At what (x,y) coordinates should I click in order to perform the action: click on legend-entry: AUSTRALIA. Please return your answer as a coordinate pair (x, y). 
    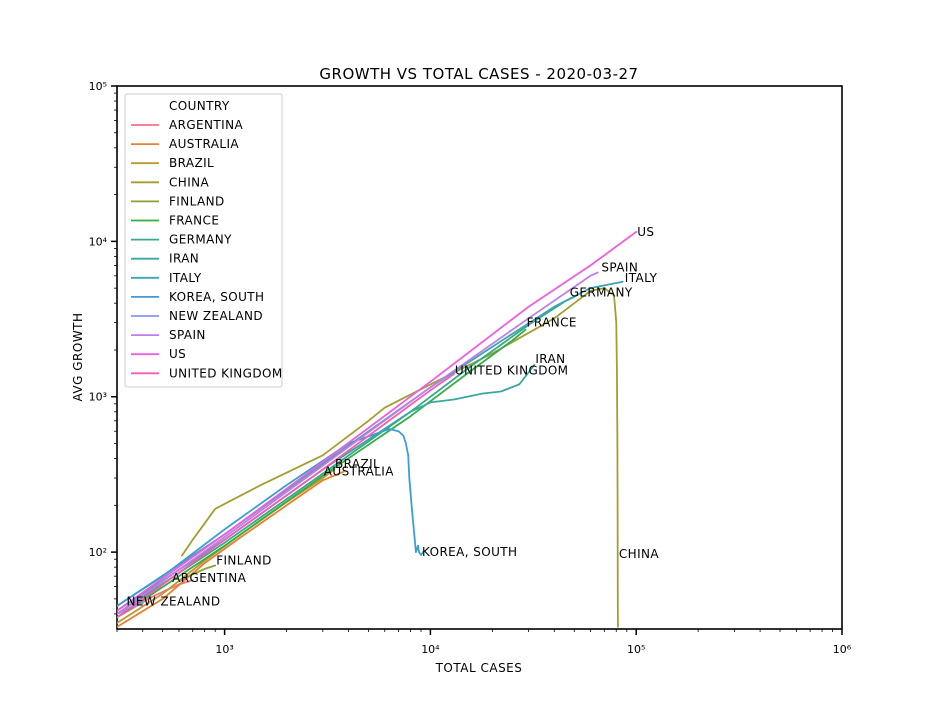
    Looking at the image, I should click on (204, 144).